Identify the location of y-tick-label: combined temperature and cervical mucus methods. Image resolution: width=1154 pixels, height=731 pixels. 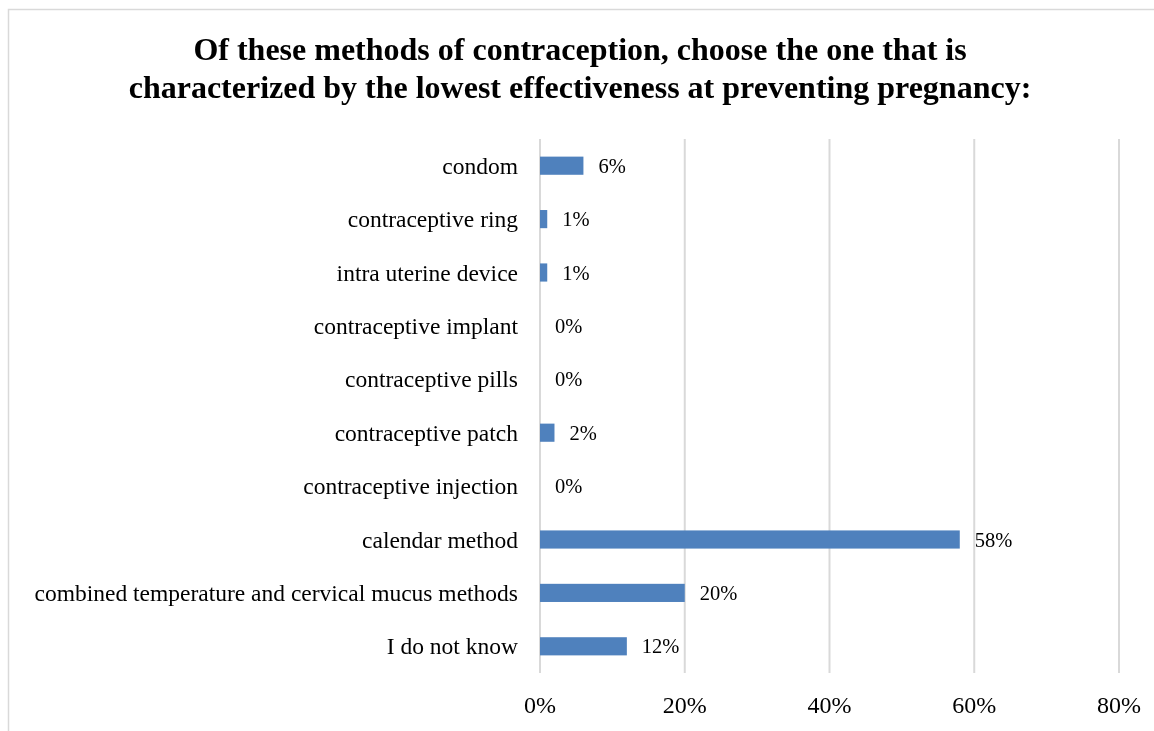
(276, 592).